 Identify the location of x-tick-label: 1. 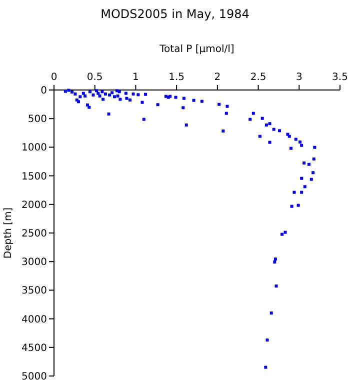
(135, 77).